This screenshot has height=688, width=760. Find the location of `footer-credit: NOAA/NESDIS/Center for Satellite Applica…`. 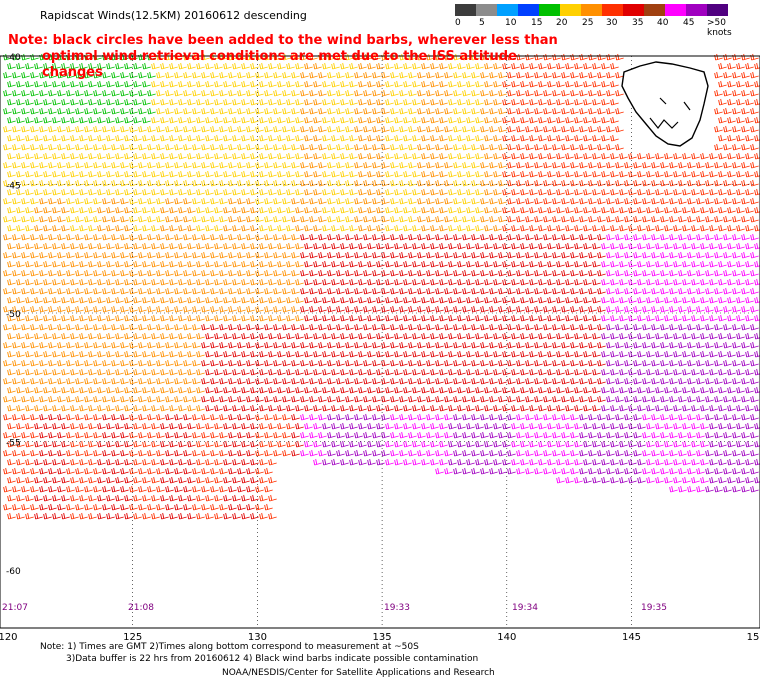

footer-credit: NOAA/NESDIS/Center for Satellite Applica… is located at coordinates (358, 673).